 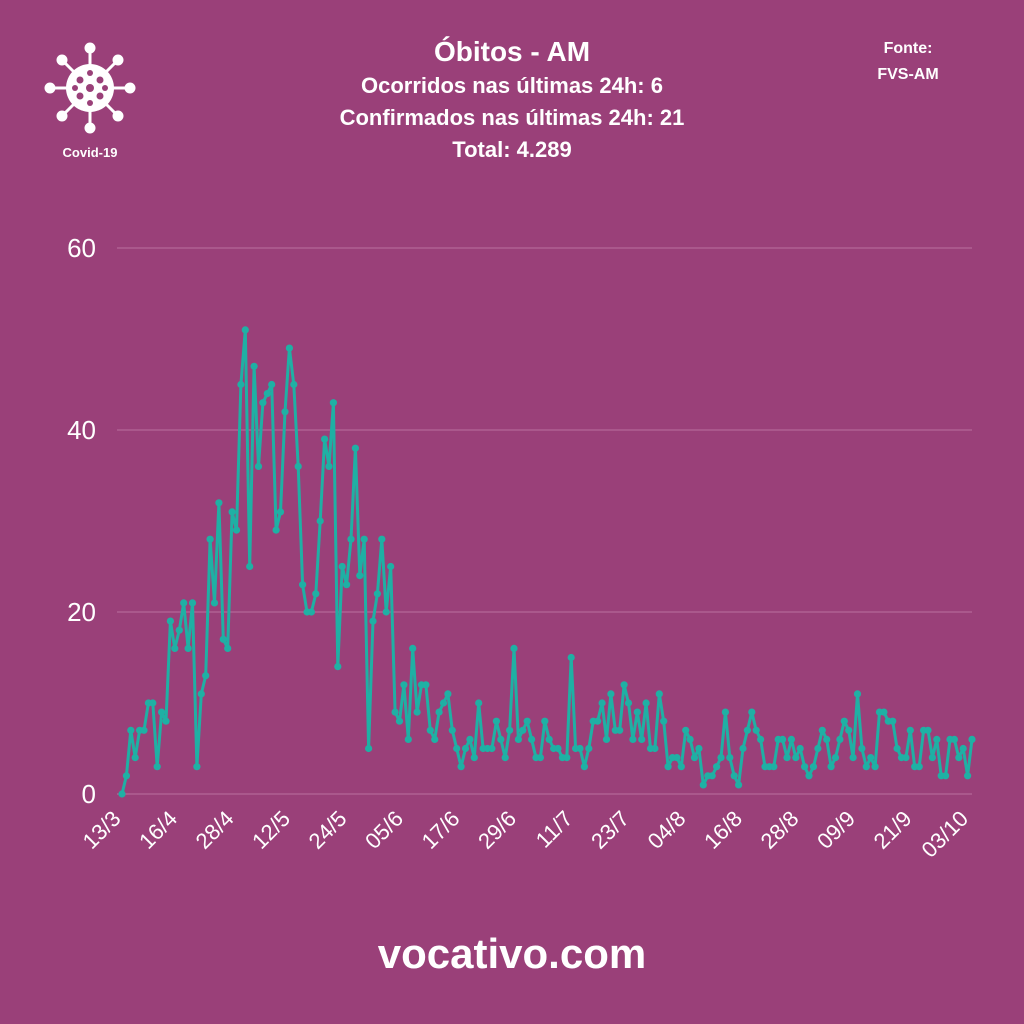 I want to click on x-tick-label: 17/6, so click(x=441, y=830).